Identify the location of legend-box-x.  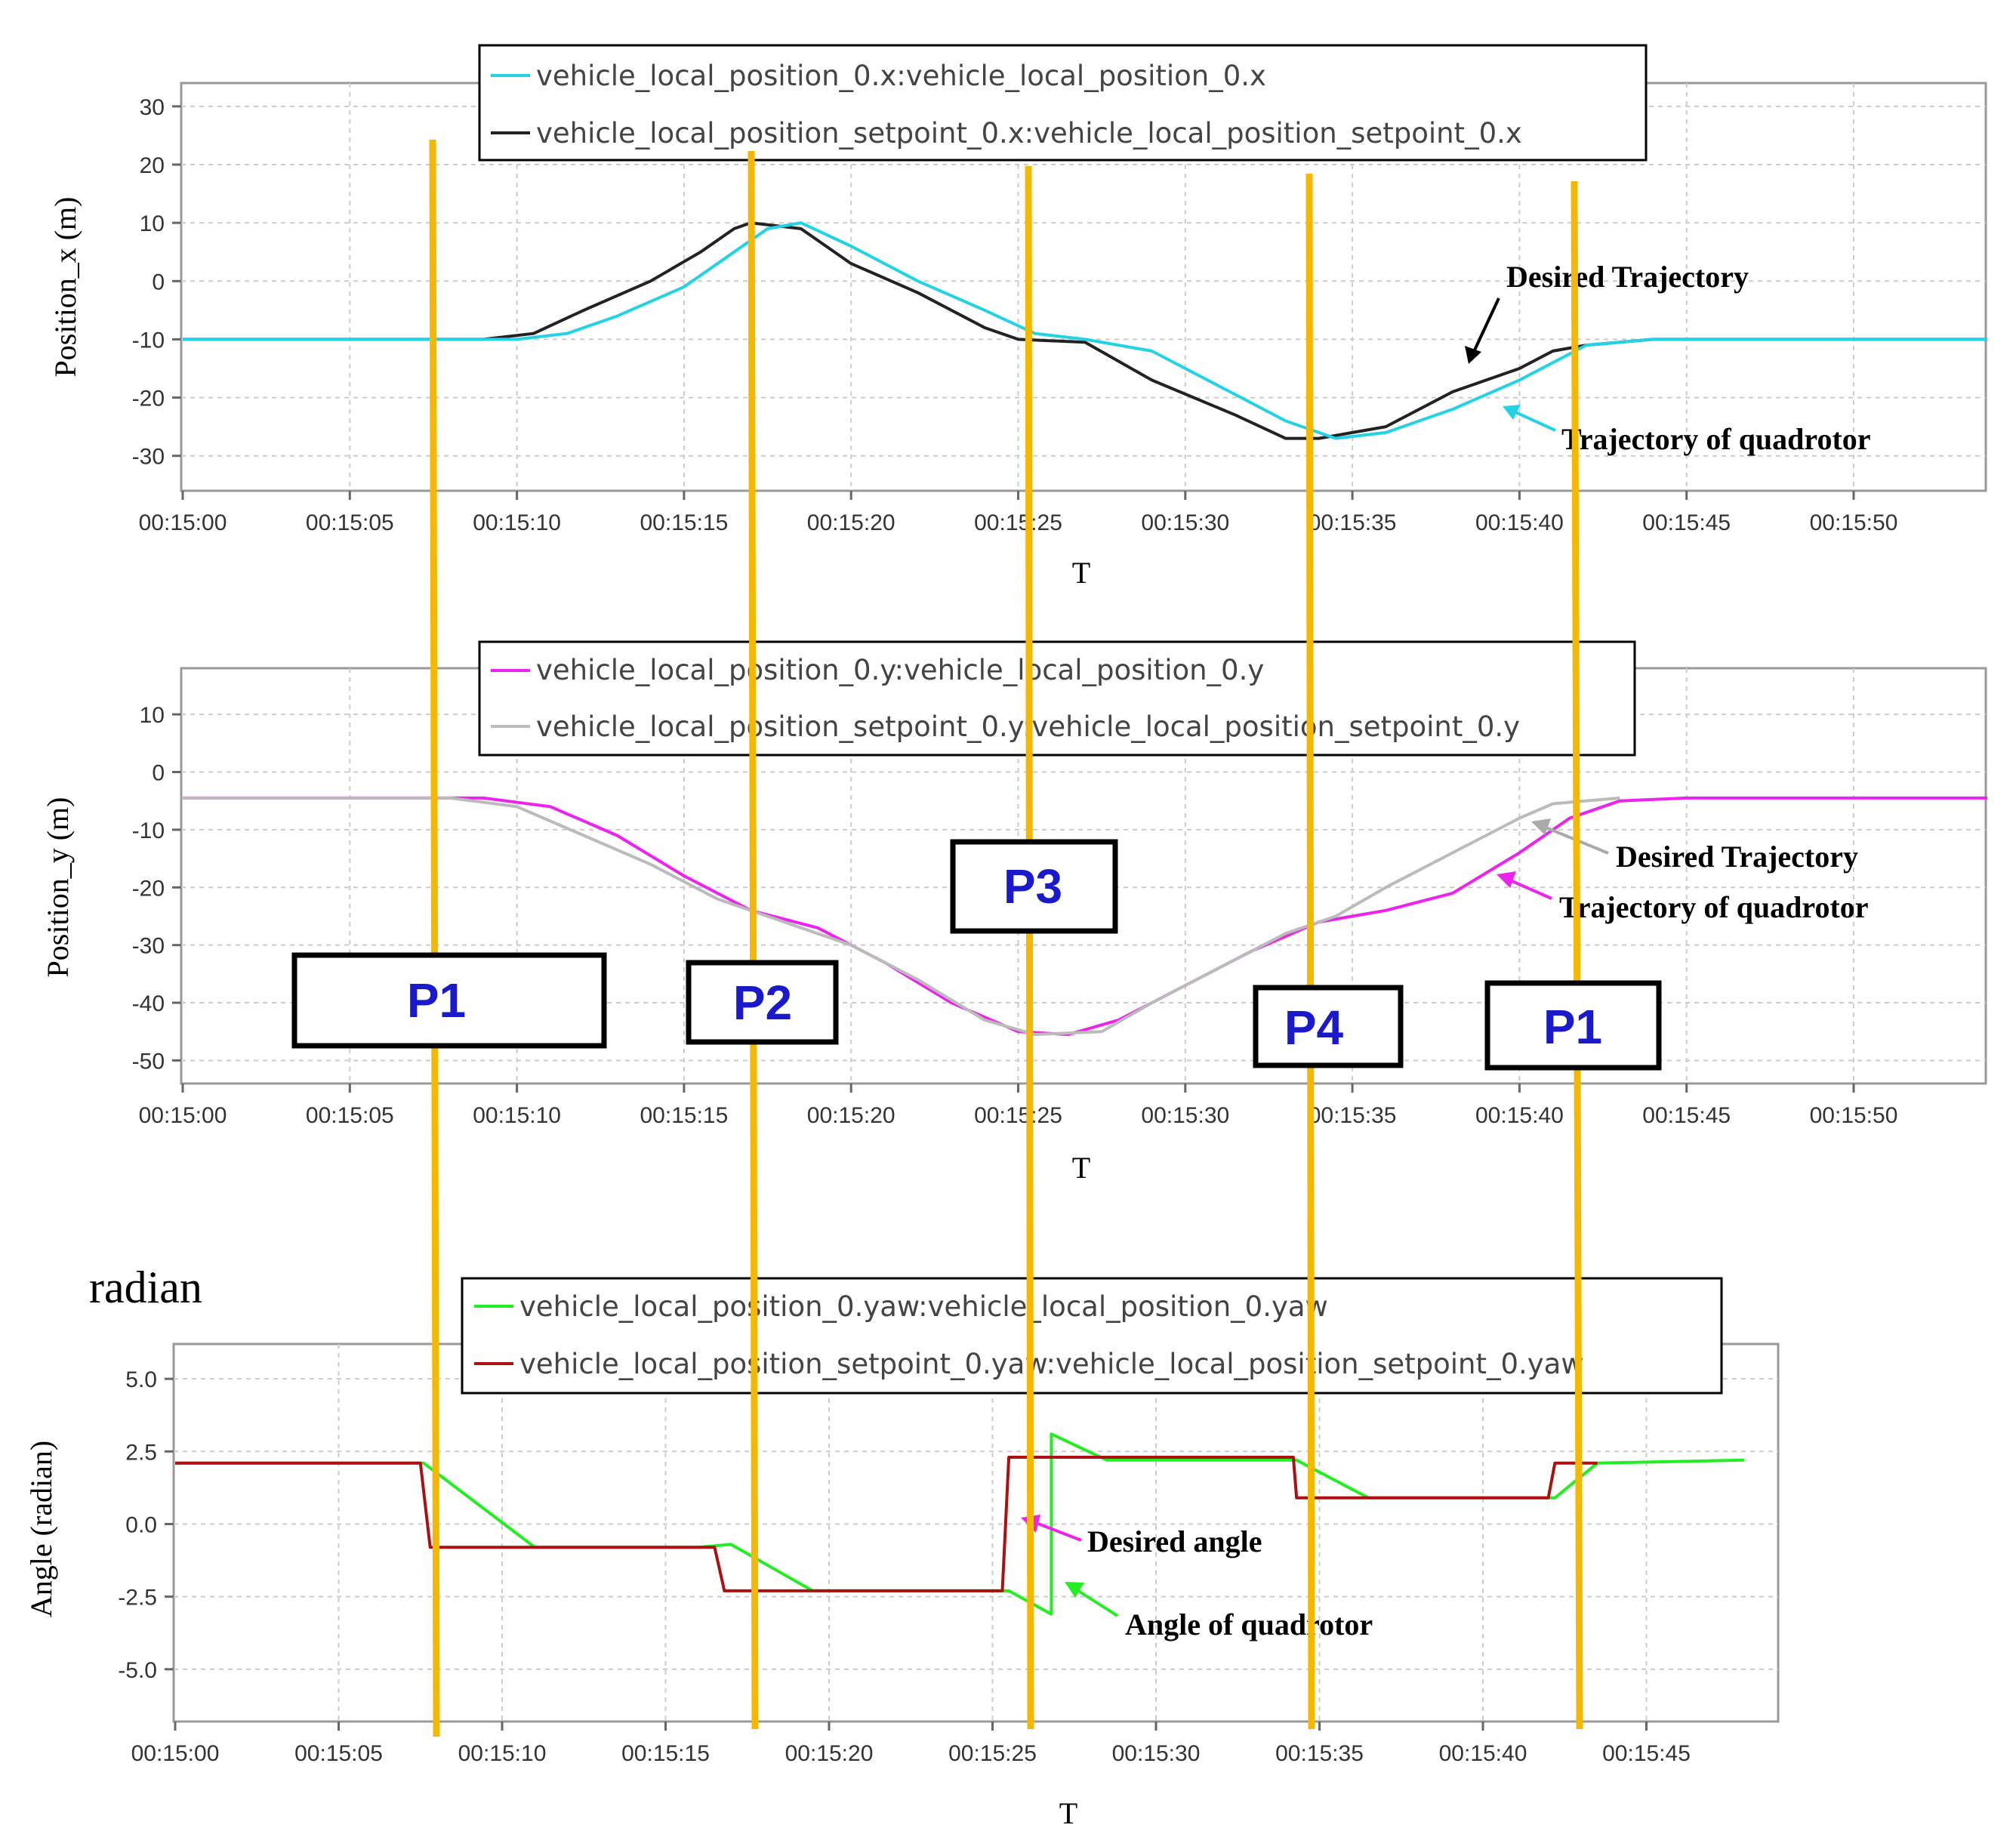
(1063, 103).